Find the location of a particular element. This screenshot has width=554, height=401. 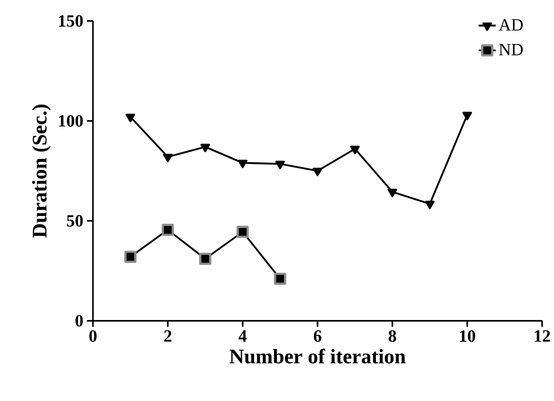

legend-label: AD is located at coordinates (510, 25).